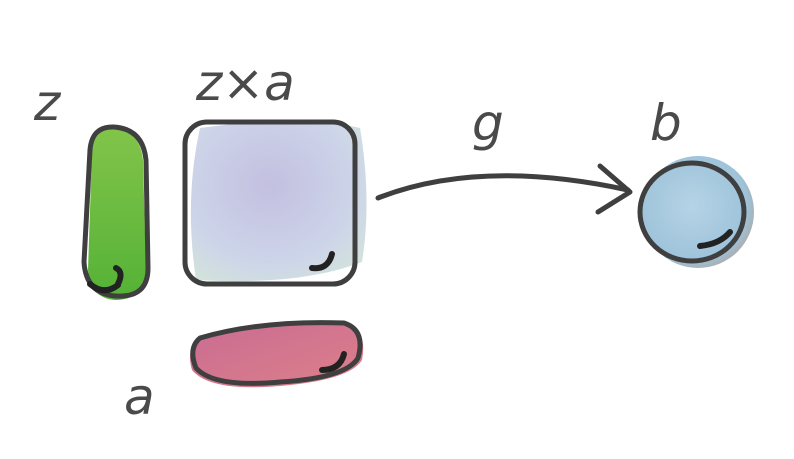 This screenshot has height=459, width=794. I want to click on object-a, so click(277, 354).